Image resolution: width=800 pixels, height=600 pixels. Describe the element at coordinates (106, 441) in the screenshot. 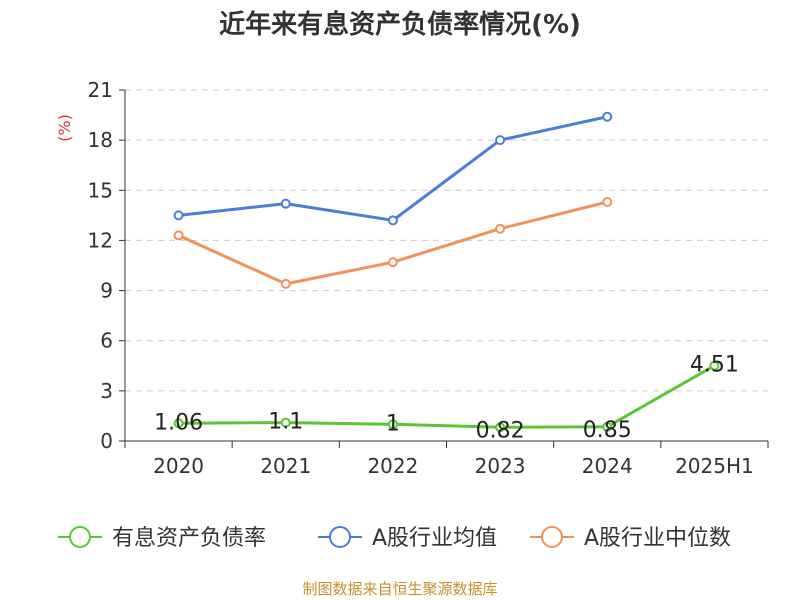

I see `y-tick-label: 0` at that location.